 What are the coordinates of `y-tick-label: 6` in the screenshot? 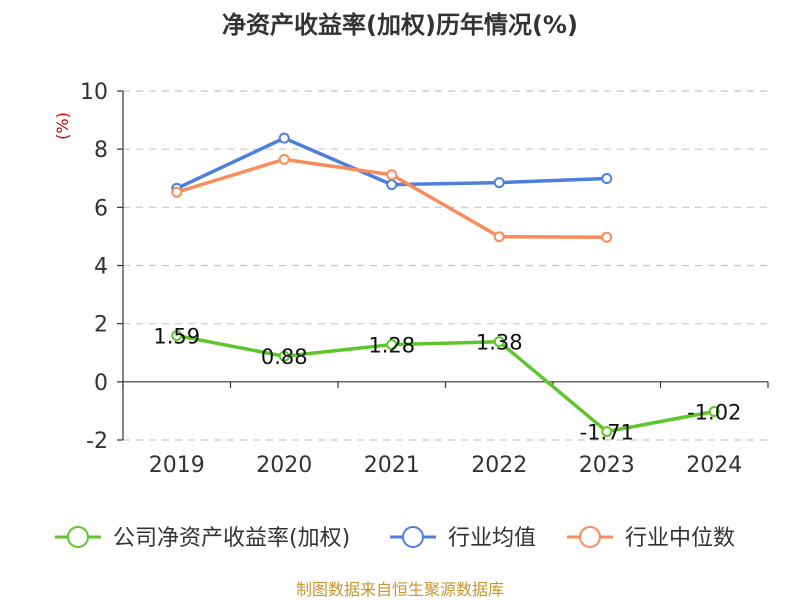 It's located at (101, 208).